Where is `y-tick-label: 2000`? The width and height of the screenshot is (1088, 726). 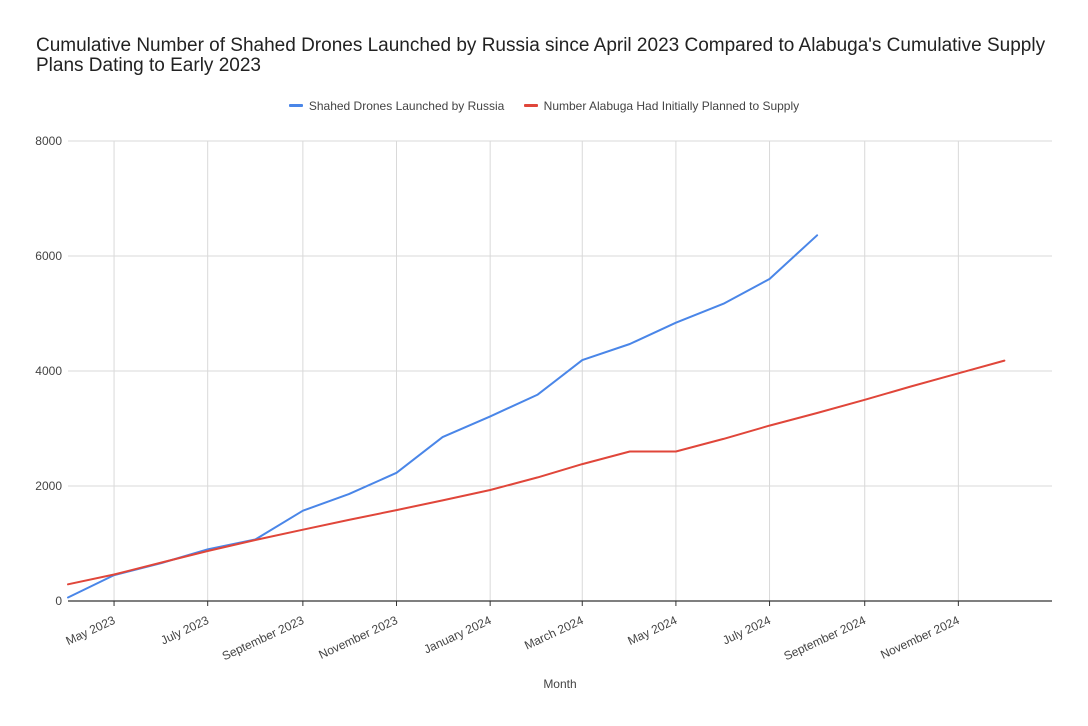 y-tick-label: 2000 is located at coordinates (48, 486).